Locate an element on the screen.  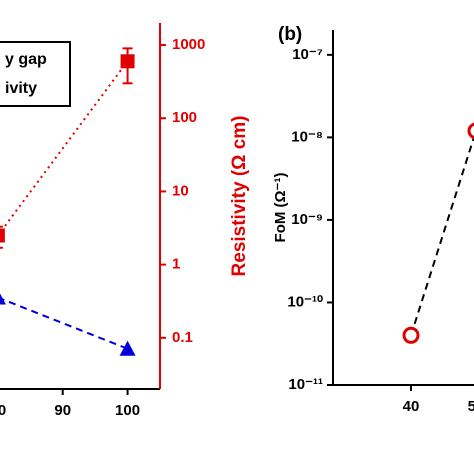
y2-tick-label: 1 is located at coordinates (176, 264).